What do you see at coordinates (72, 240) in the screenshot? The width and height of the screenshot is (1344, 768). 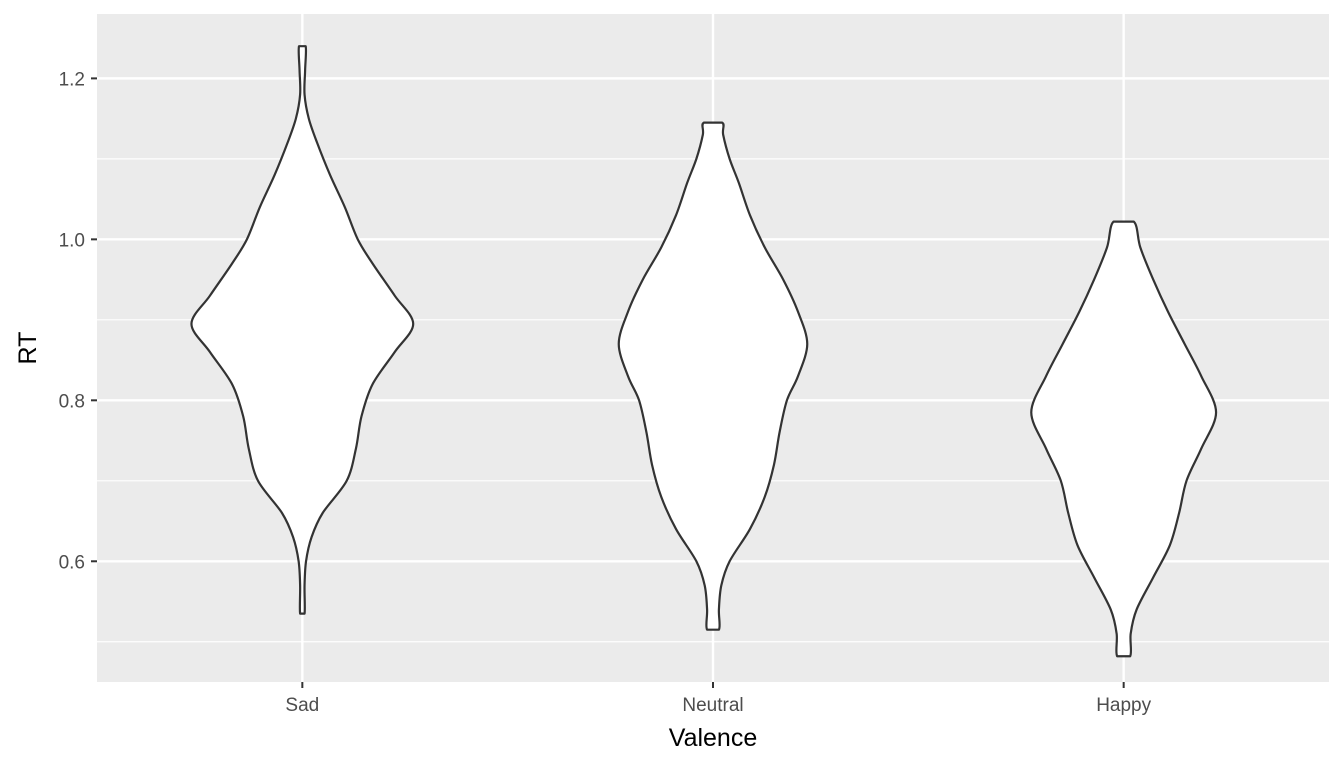 I see `y-tick-label: 1.0` at bounding box center [72, 240].